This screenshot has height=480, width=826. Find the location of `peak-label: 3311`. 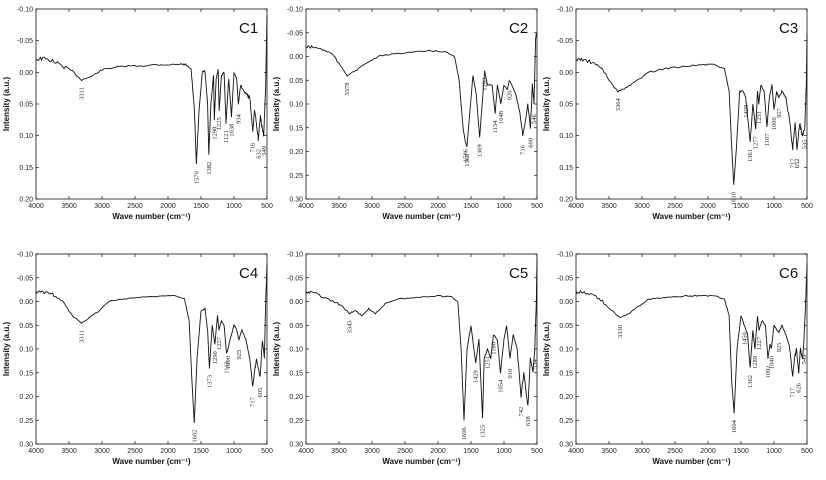

peak-label: 3311 is located at coordinates (82, 93).